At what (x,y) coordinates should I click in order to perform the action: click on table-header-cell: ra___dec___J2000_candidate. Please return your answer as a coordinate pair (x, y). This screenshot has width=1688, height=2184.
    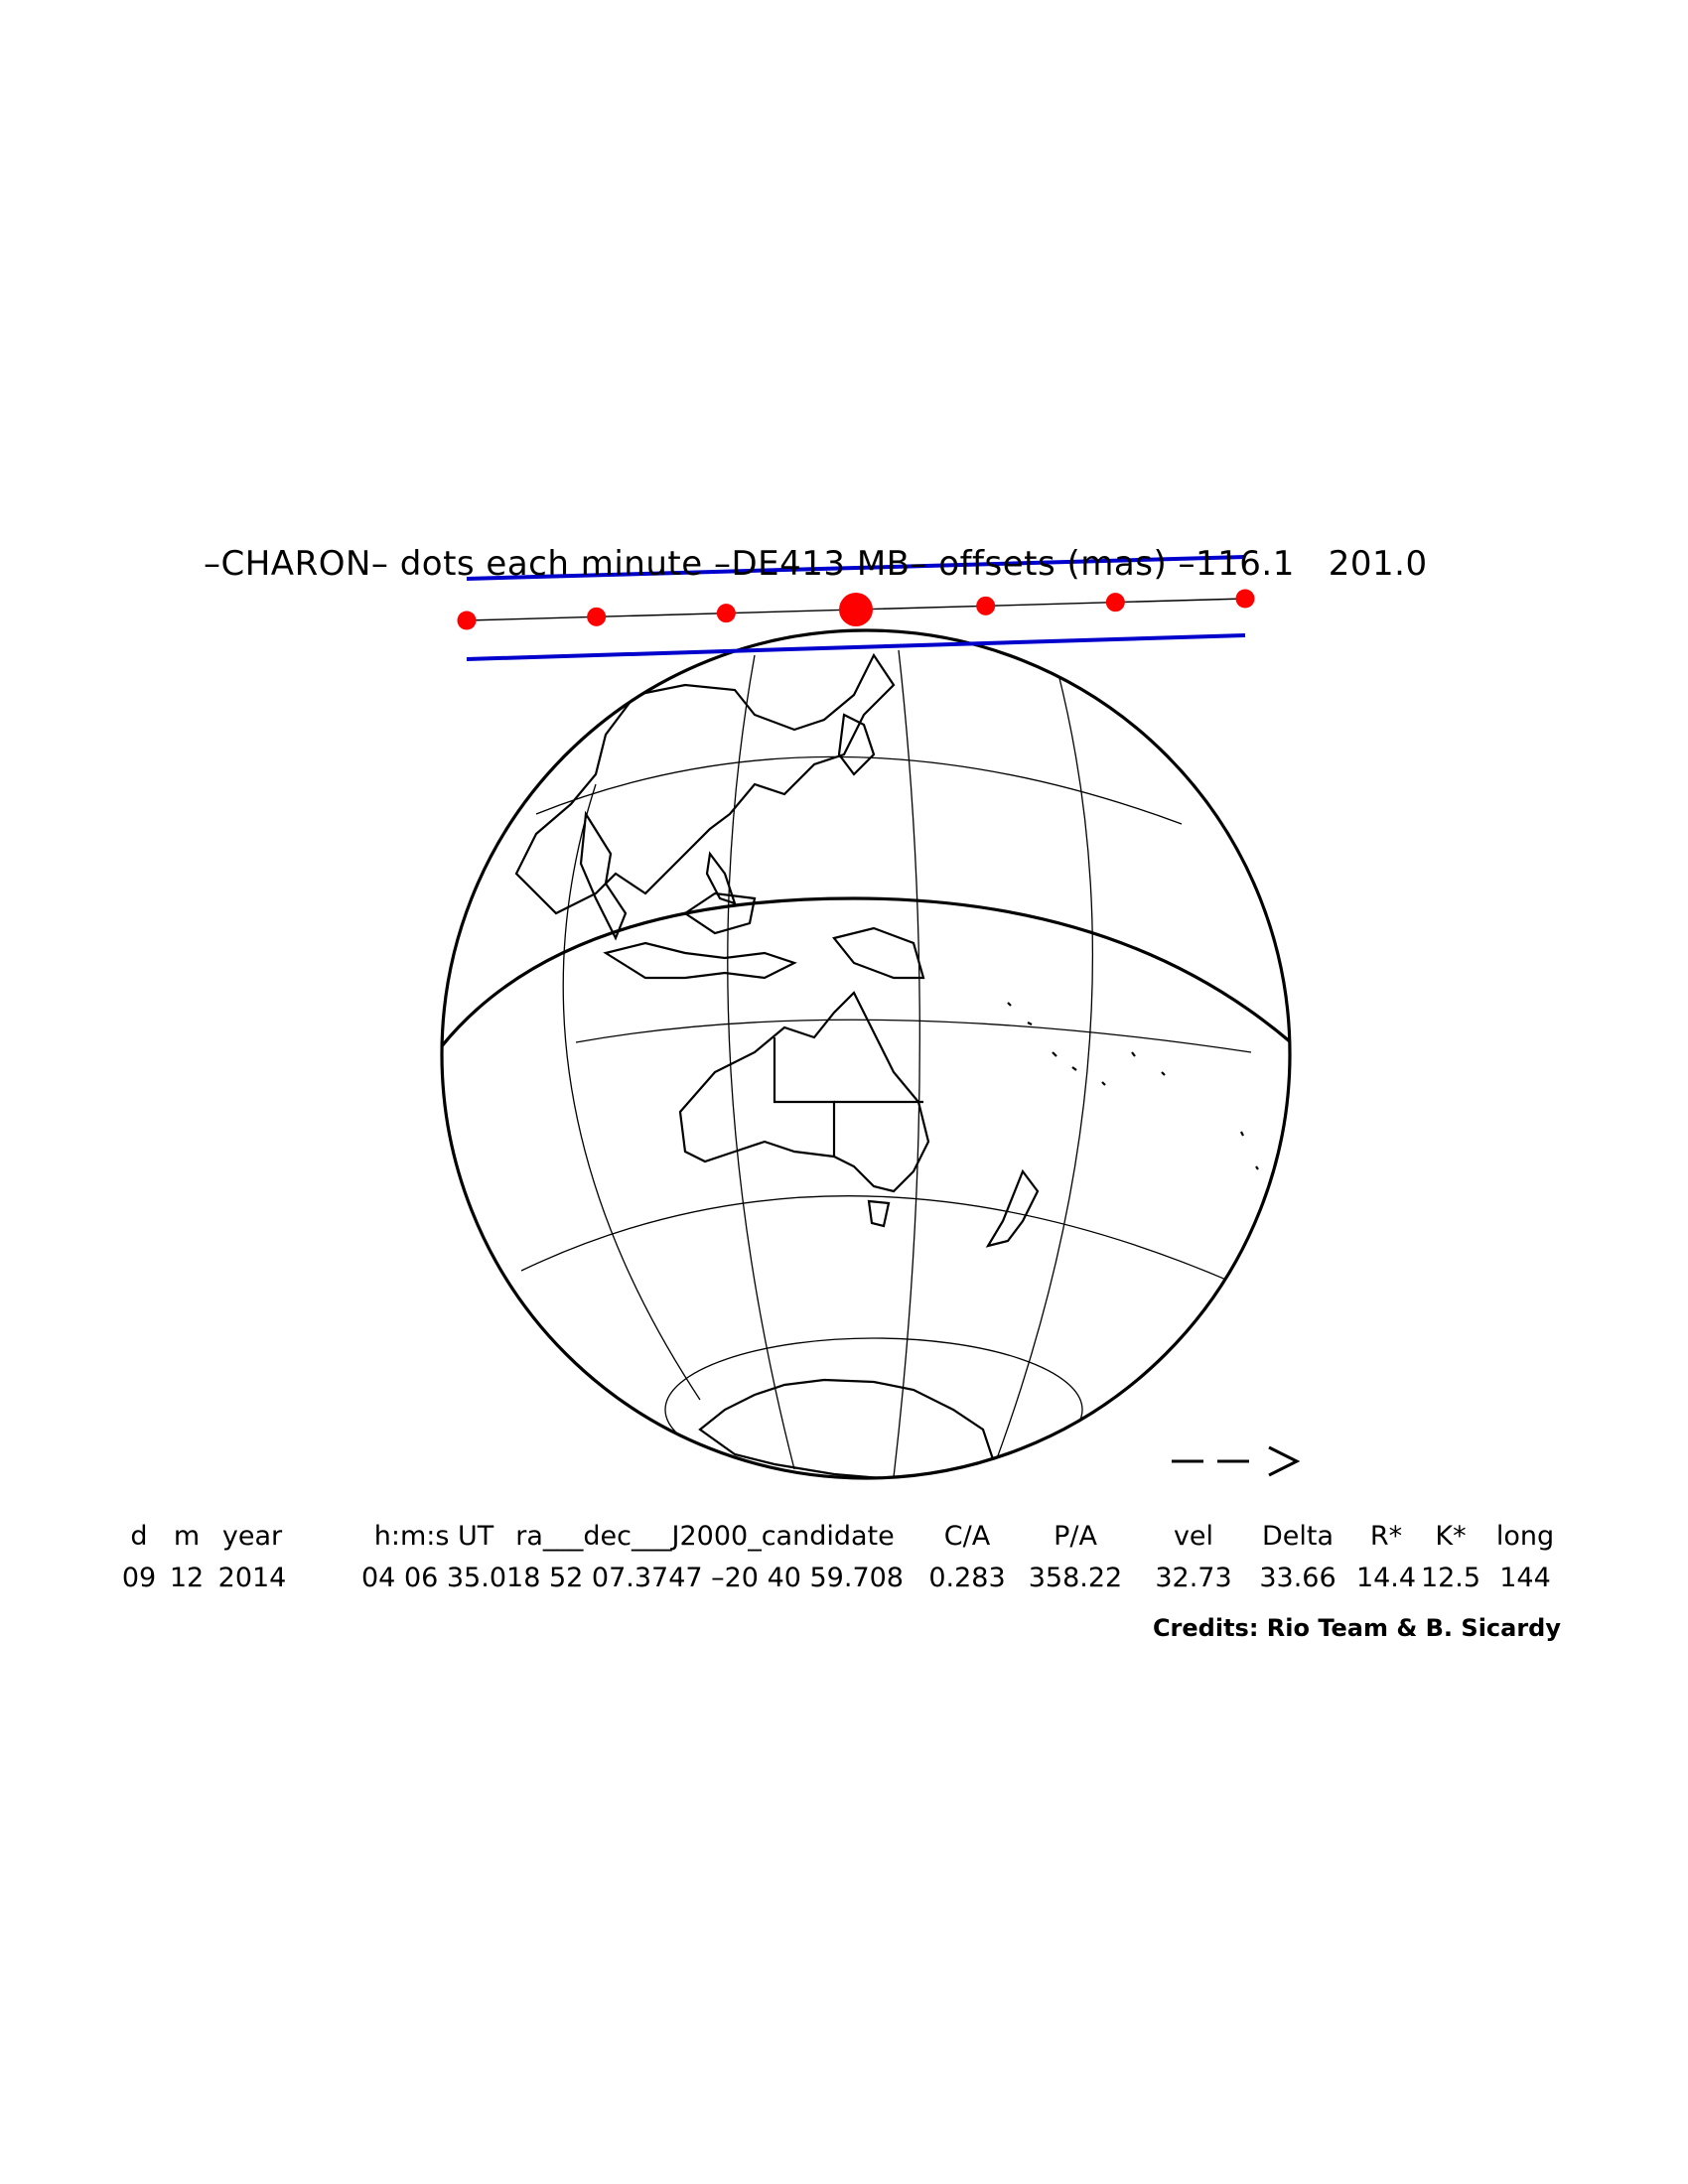
    Looking at the image, I should click on (705, 1536).